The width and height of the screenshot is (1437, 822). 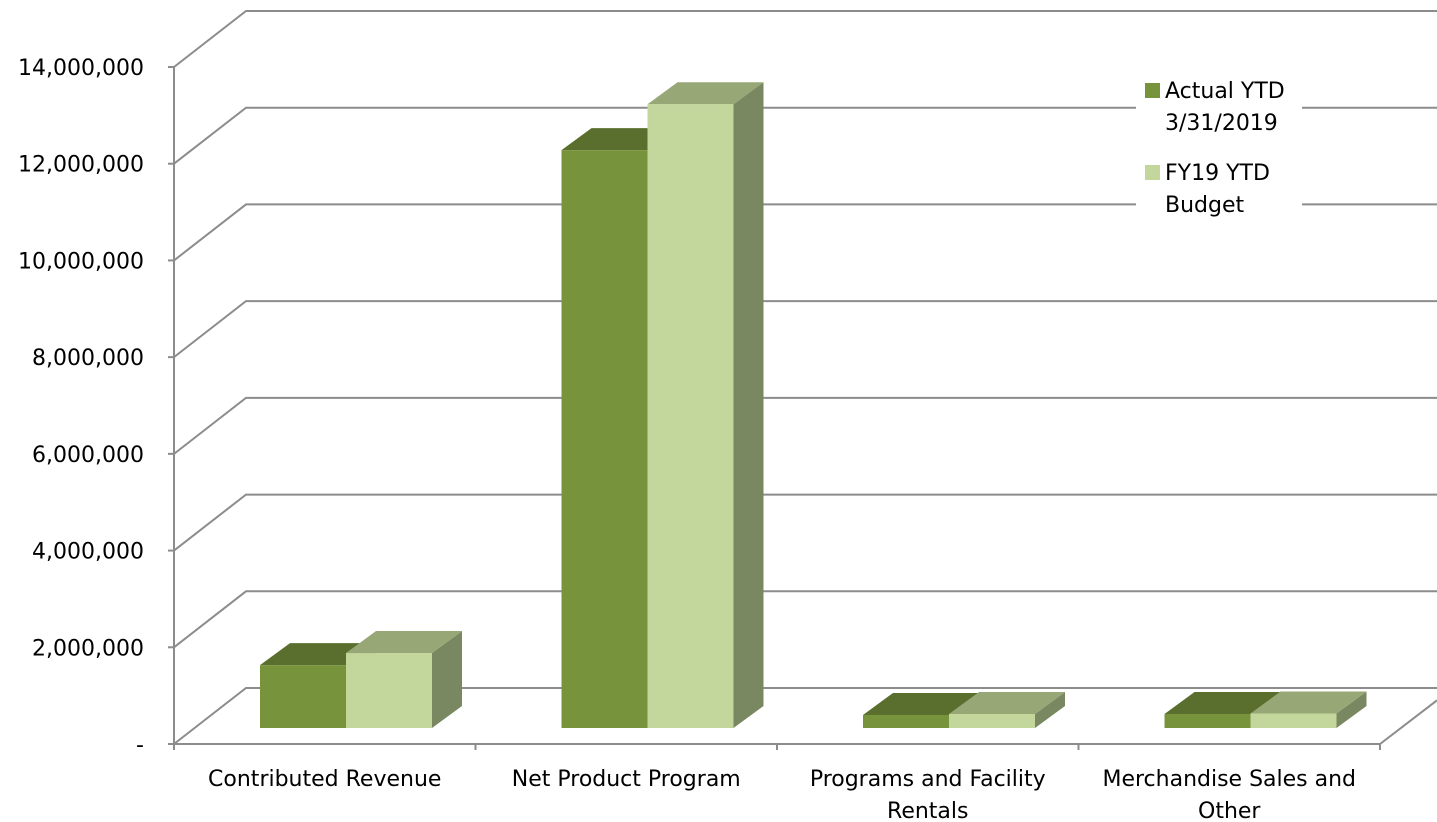 What do you see at coordinates (88, 455) in the screenshot?
I see `y-tick-label: 6,000,000` at bounding box center [88, 455].